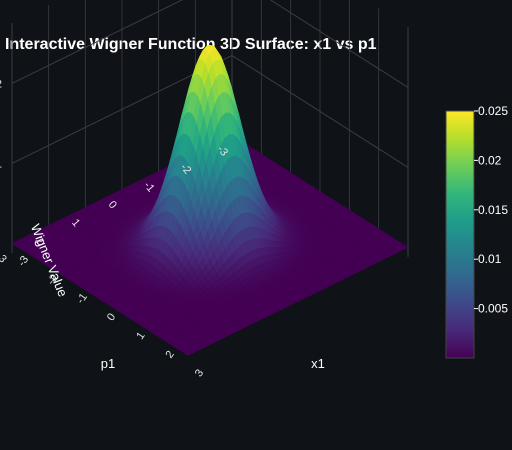  Describe the element at coordinates (1, 84) in the screenshot. I see `z-tick-label: 0.02` at that location.